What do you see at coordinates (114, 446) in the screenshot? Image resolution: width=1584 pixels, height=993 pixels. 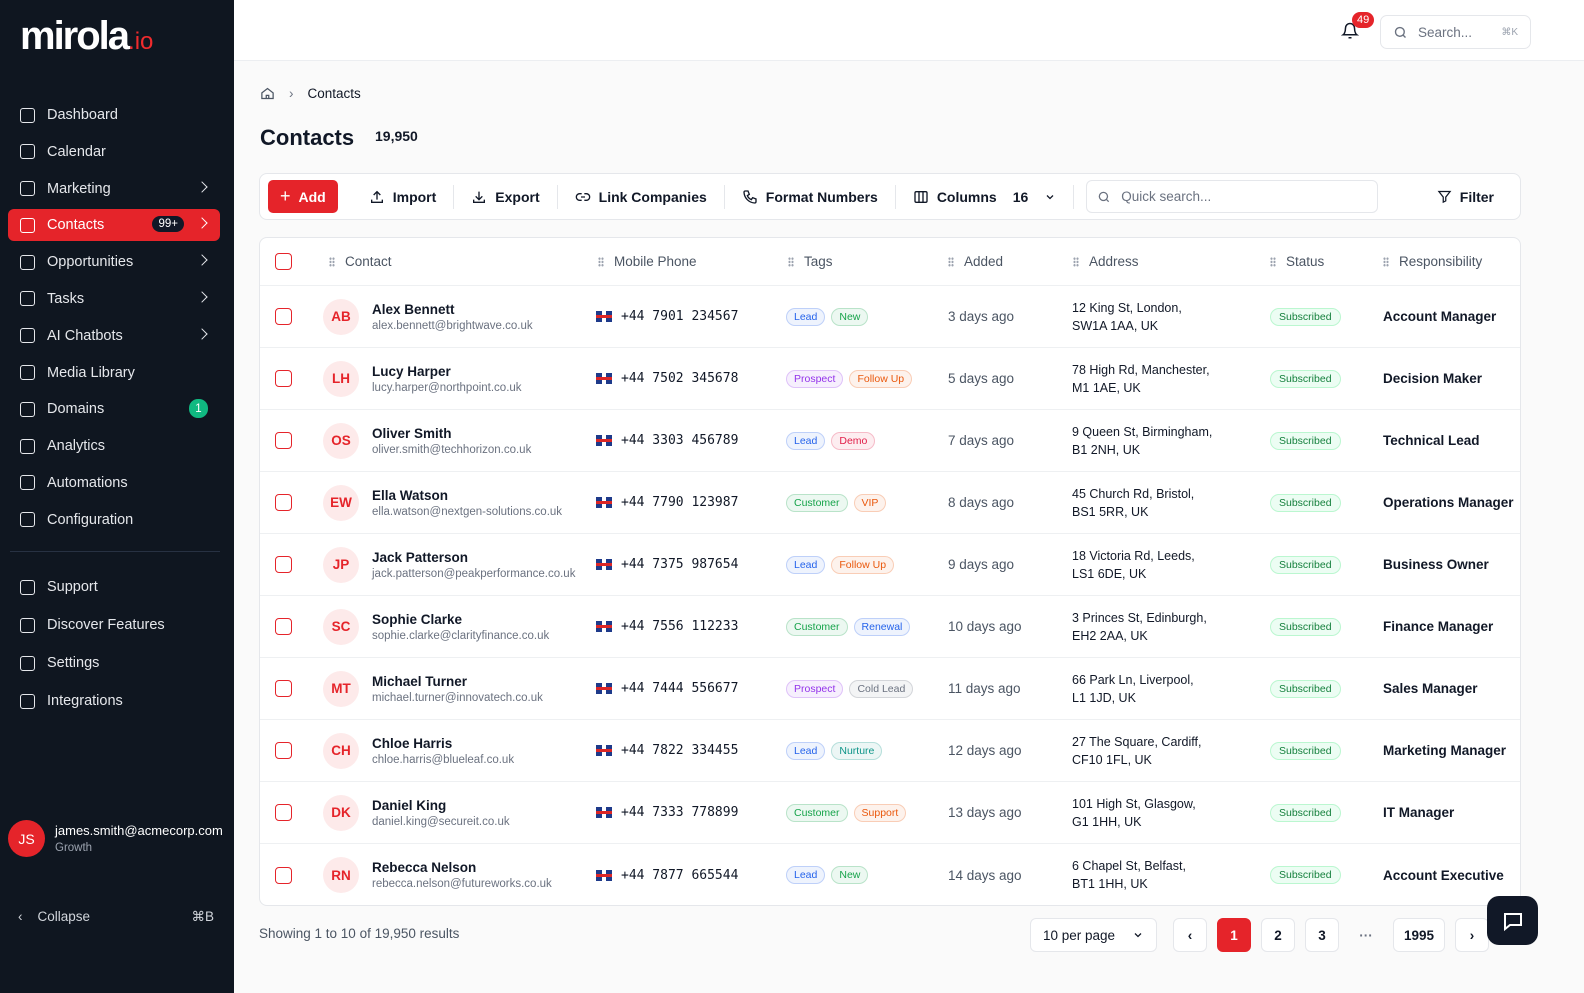 I see `nav-item: Analytics` at bounding box center [114, 446].